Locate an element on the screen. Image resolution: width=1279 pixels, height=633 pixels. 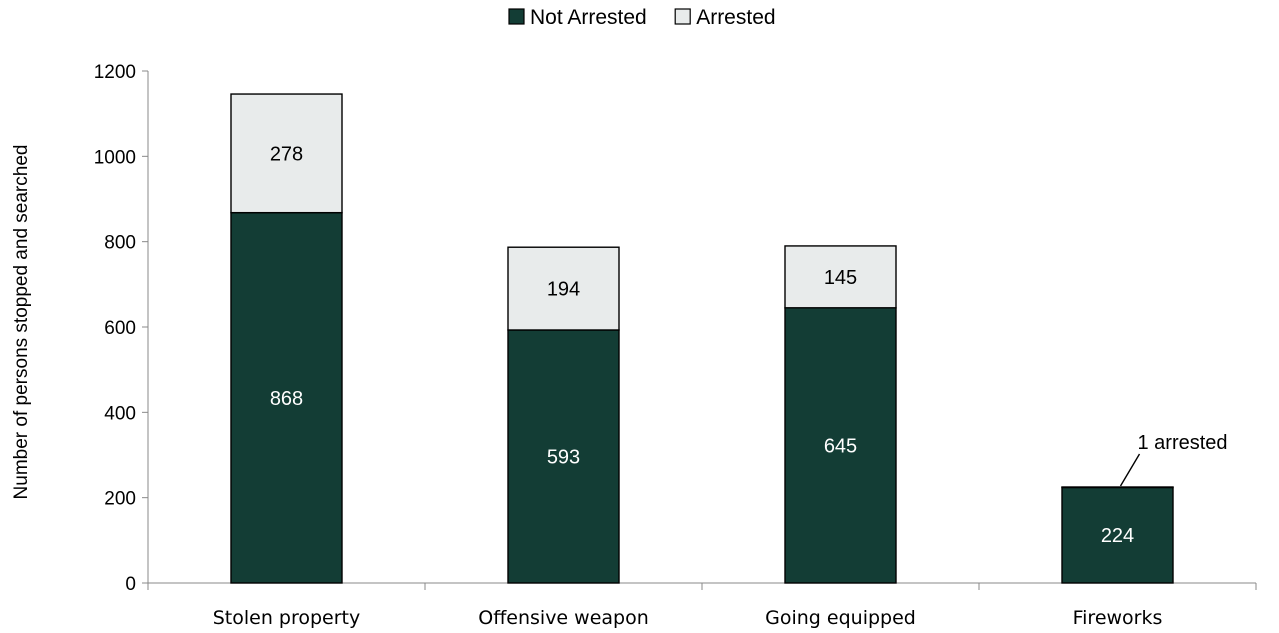
y-axis-title: Number of persons stopped and searched is located at coordinates (21, 322).